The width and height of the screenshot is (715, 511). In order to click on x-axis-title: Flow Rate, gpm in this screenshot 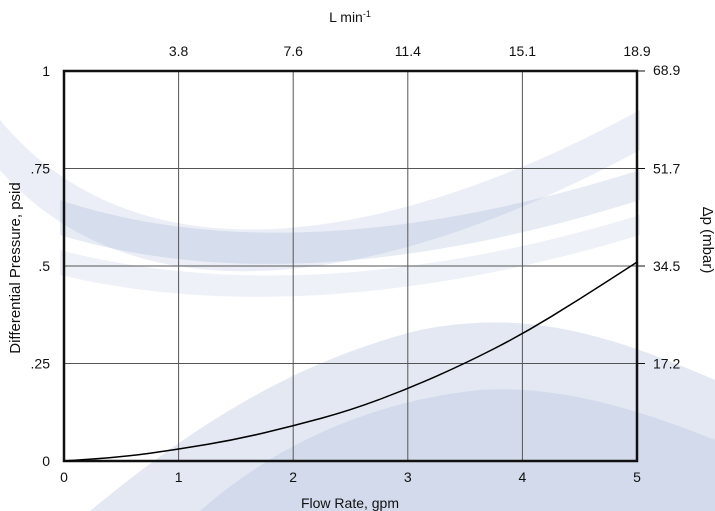, I will do `click(350, 503)`.